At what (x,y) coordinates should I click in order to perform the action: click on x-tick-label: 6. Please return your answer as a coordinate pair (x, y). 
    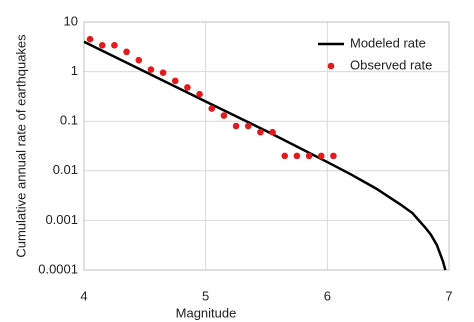
    Looking at the image, I should click on (327, 295).